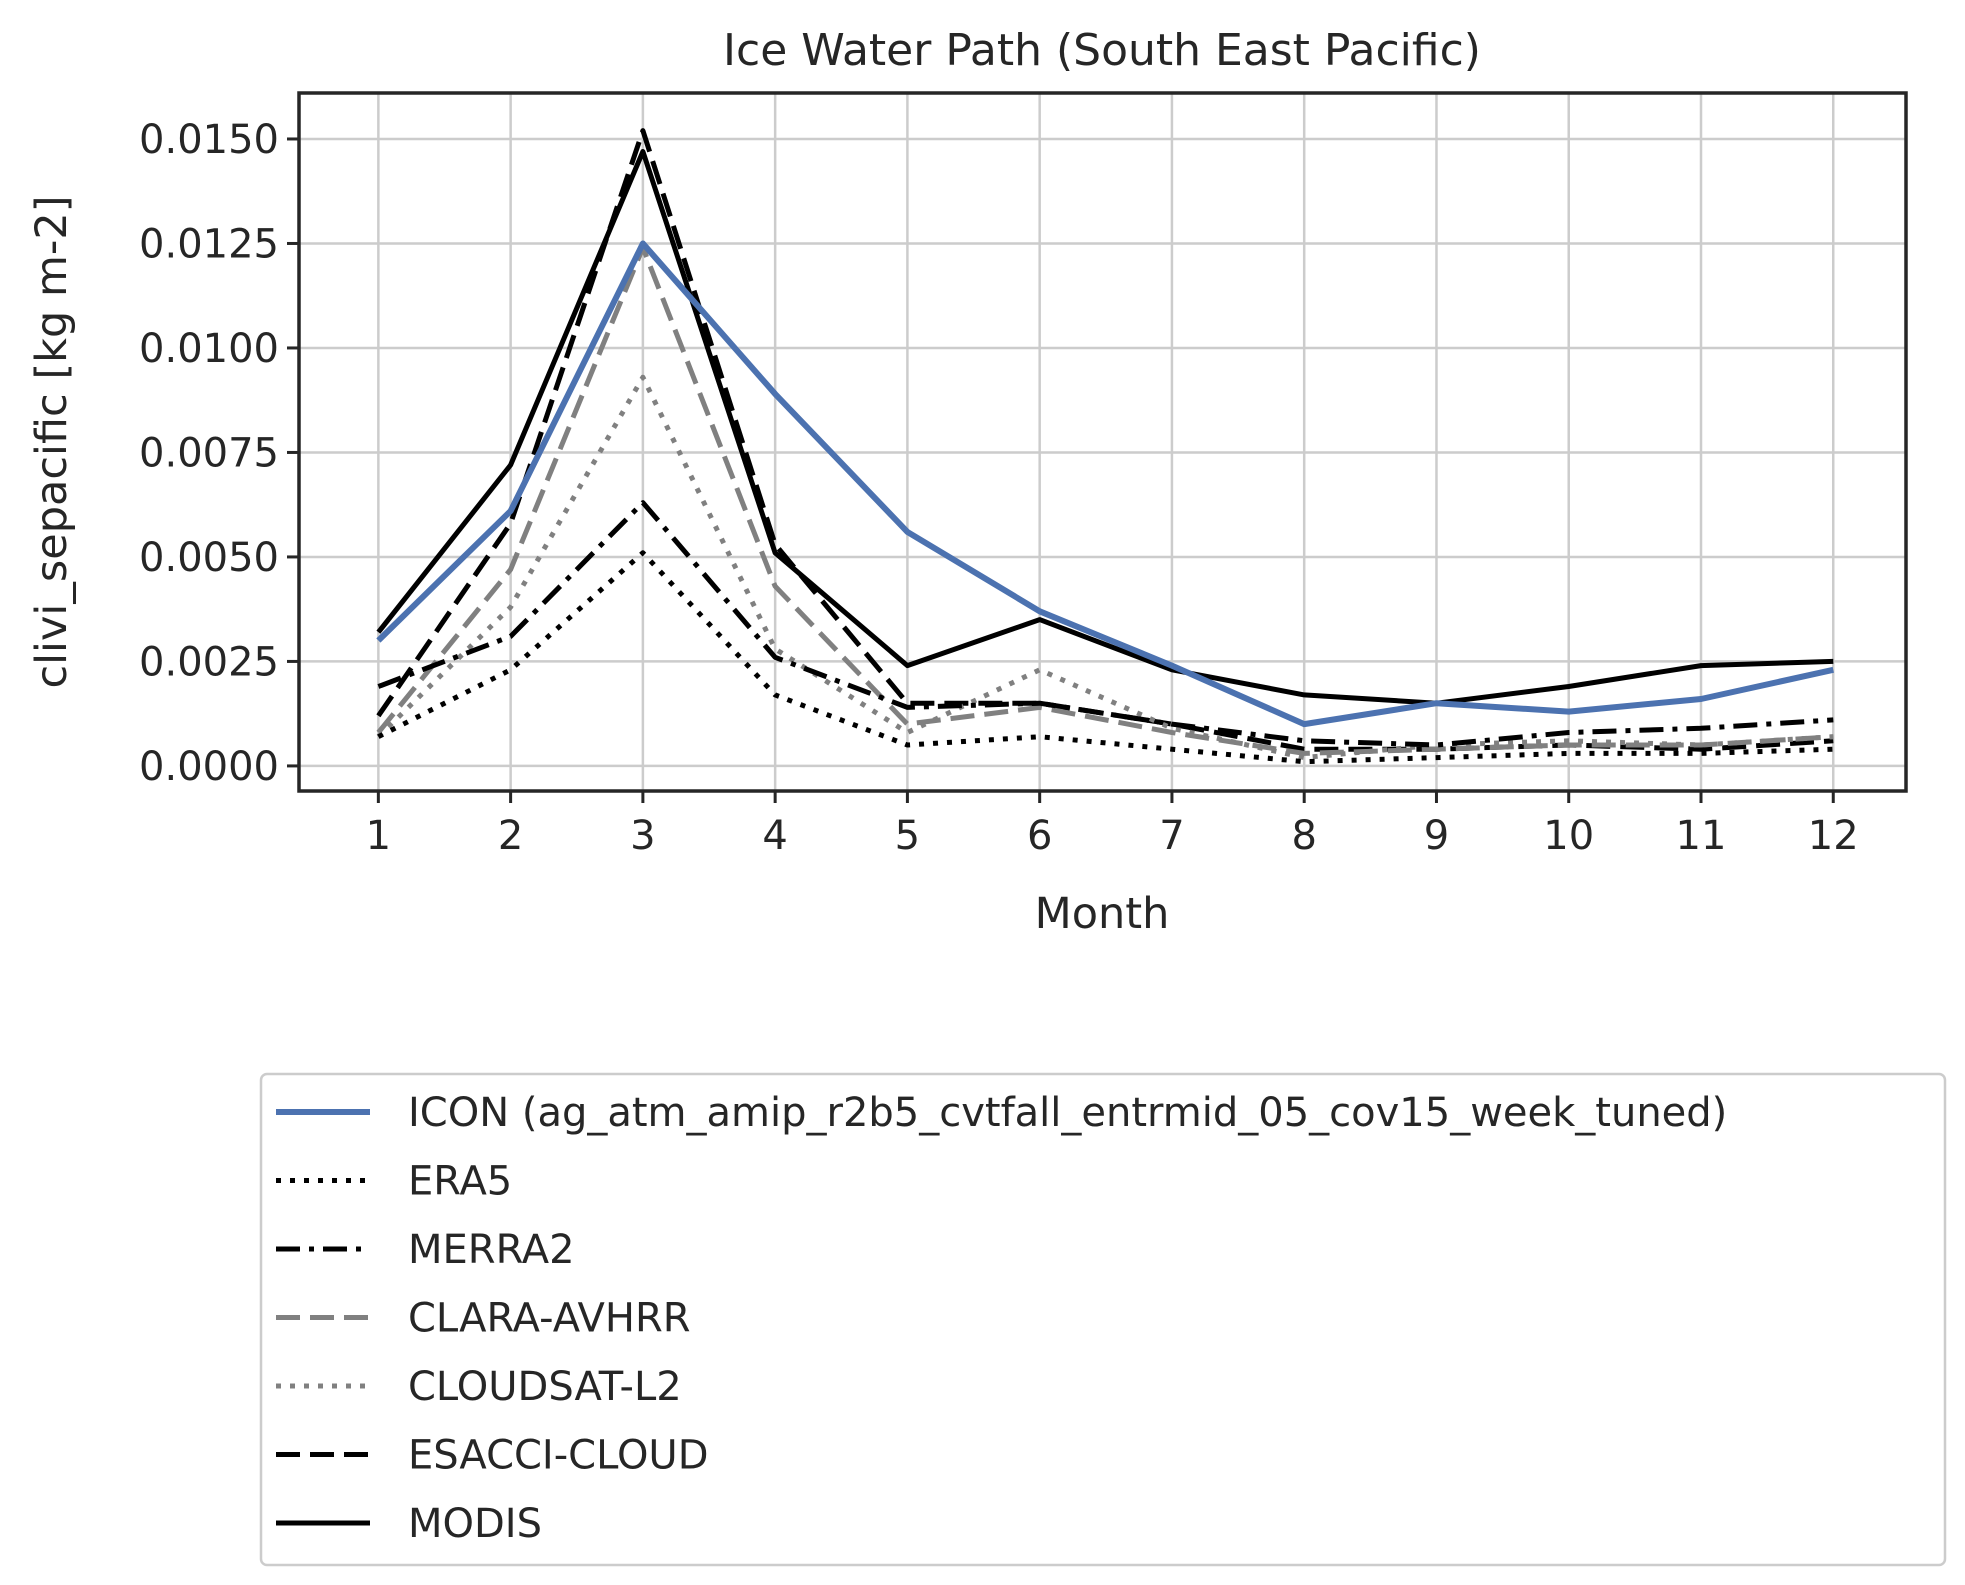 The width and height of the screenshot is (1965, 1585). Describe the element at coordinates (1436, 836) in the screenshot. I see `x-tick-label: 9` at that location.